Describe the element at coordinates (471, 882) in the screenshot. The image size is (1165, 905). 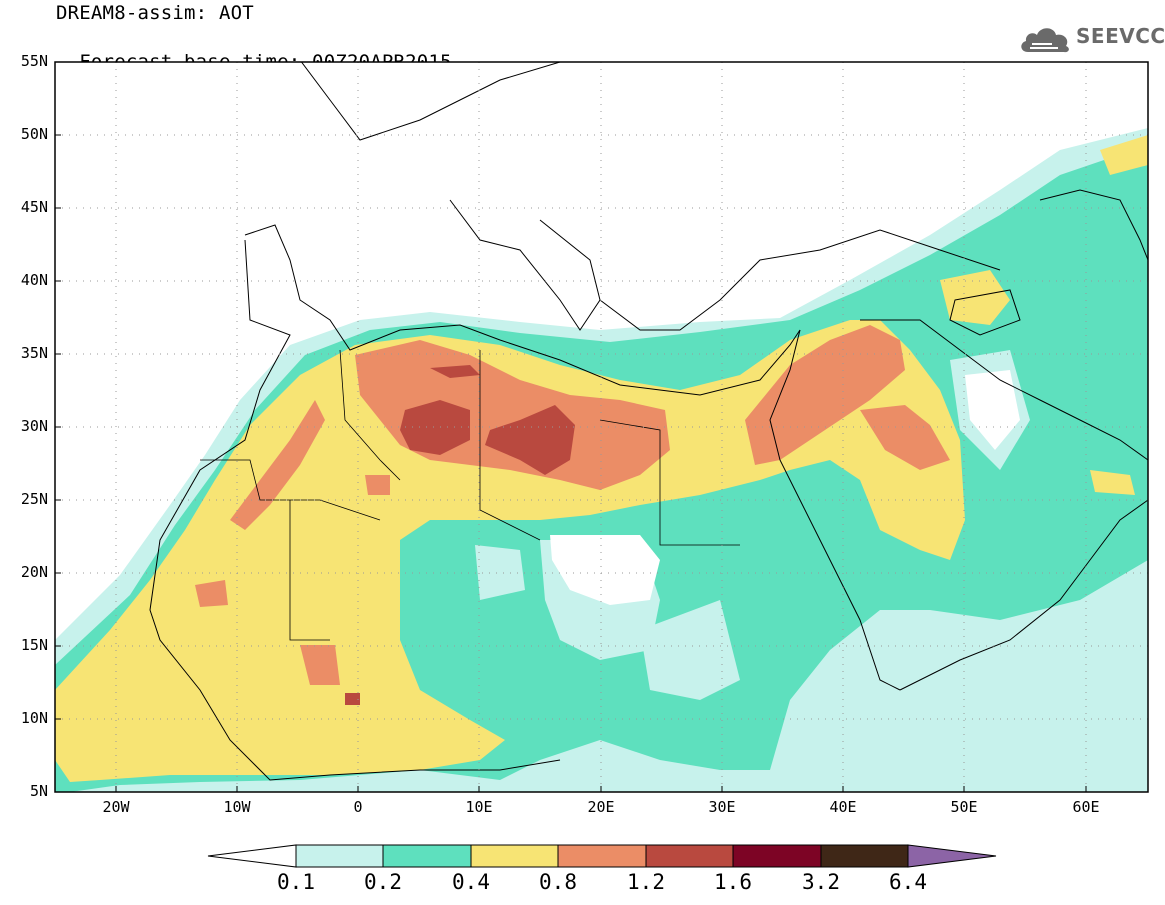
I see `colorbar-label: 0.4` at that location.